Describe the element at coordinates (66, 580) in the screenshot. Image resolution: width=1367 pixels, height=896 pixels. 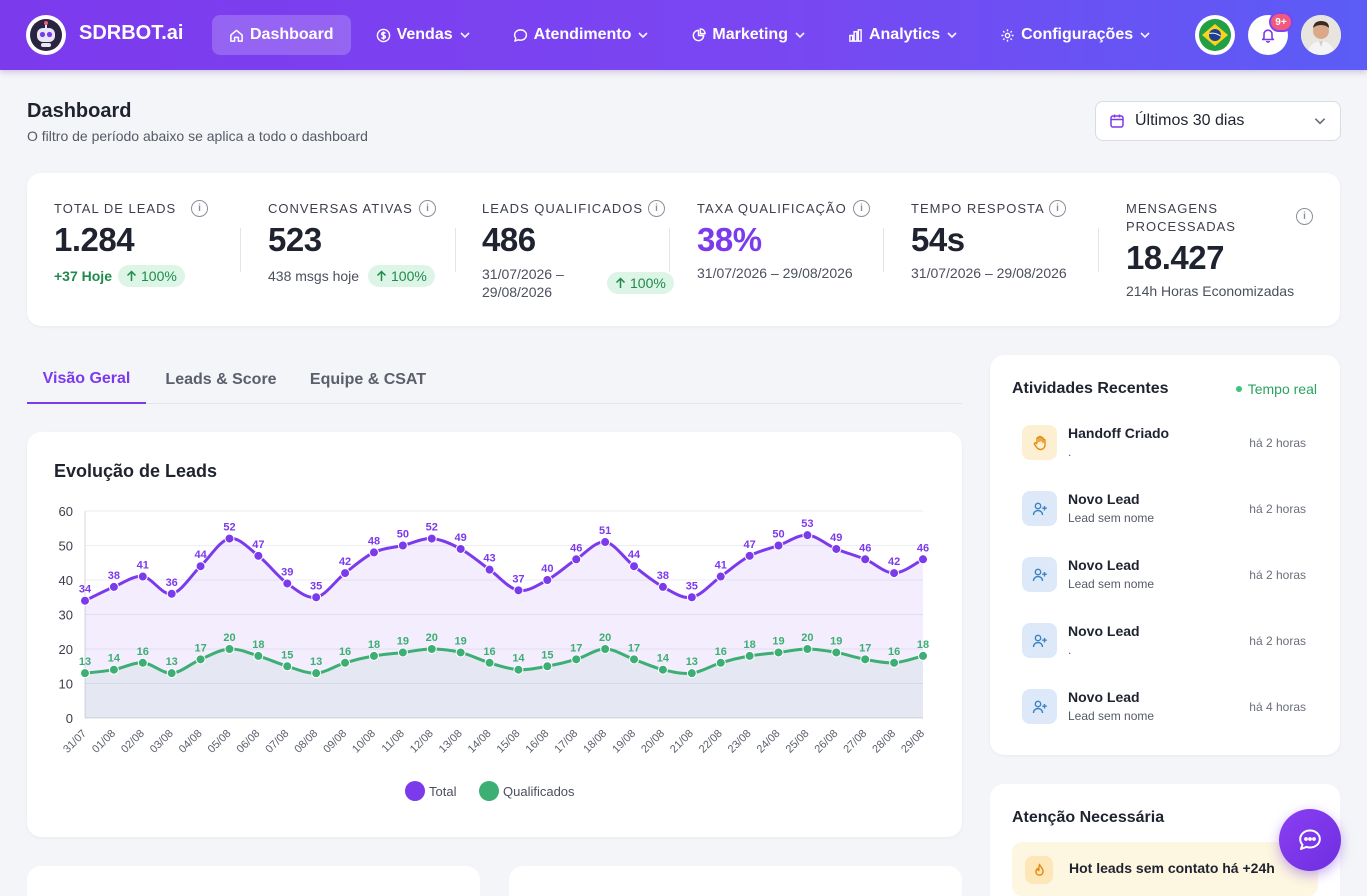
I see `y-tick-label: 40` at that location.